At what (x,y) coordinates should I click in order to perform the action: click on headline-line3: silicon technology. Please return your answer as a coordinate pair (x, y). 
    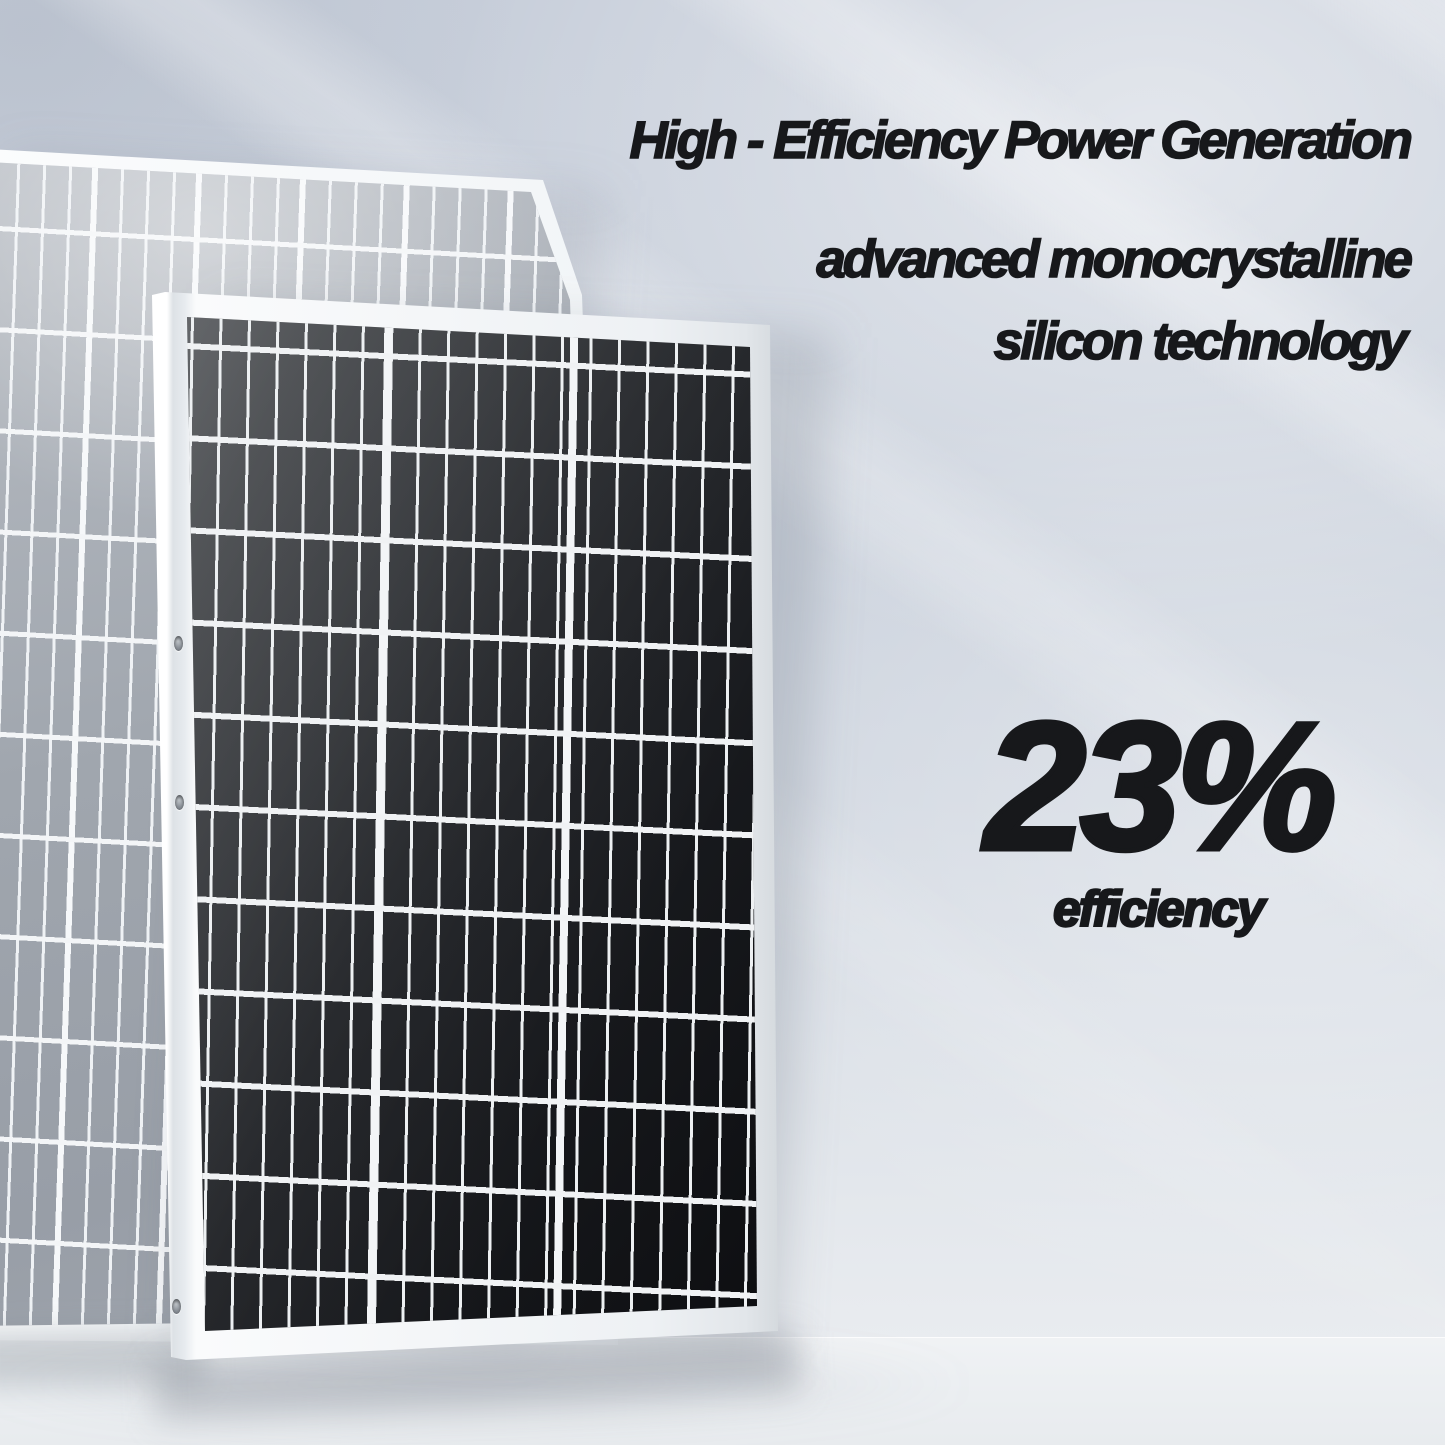
    Looking at the image, I should click on (1201, 341).